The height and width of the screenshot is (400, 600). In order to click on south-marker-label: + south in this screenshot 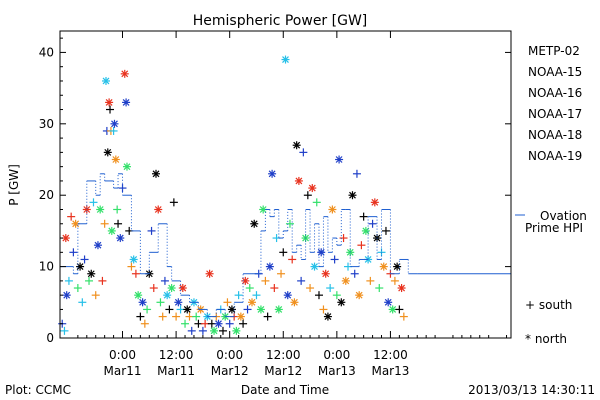, I will do `click(548, 305)`.